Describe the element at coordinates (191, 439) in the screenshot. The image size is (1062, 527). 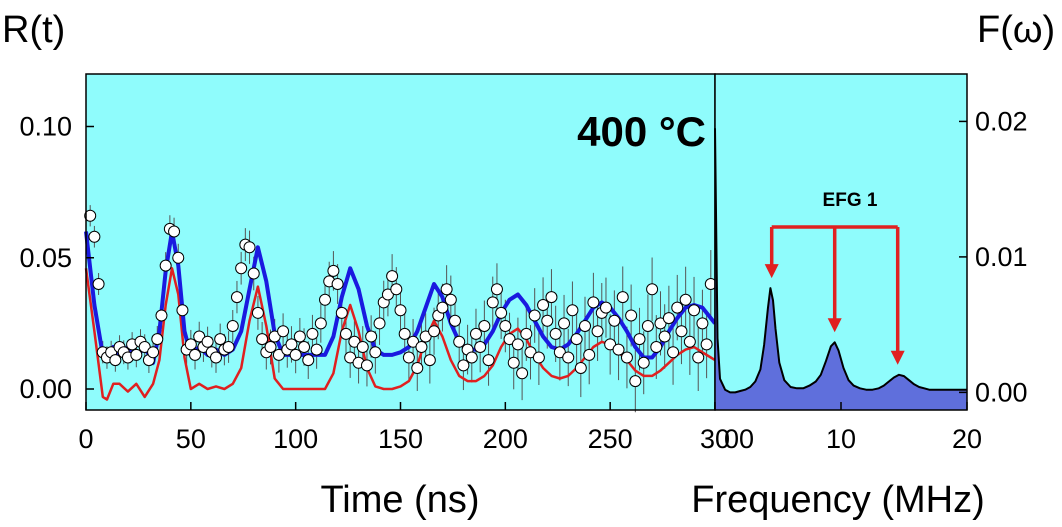
I see `x-tick-label: 50` at that location.